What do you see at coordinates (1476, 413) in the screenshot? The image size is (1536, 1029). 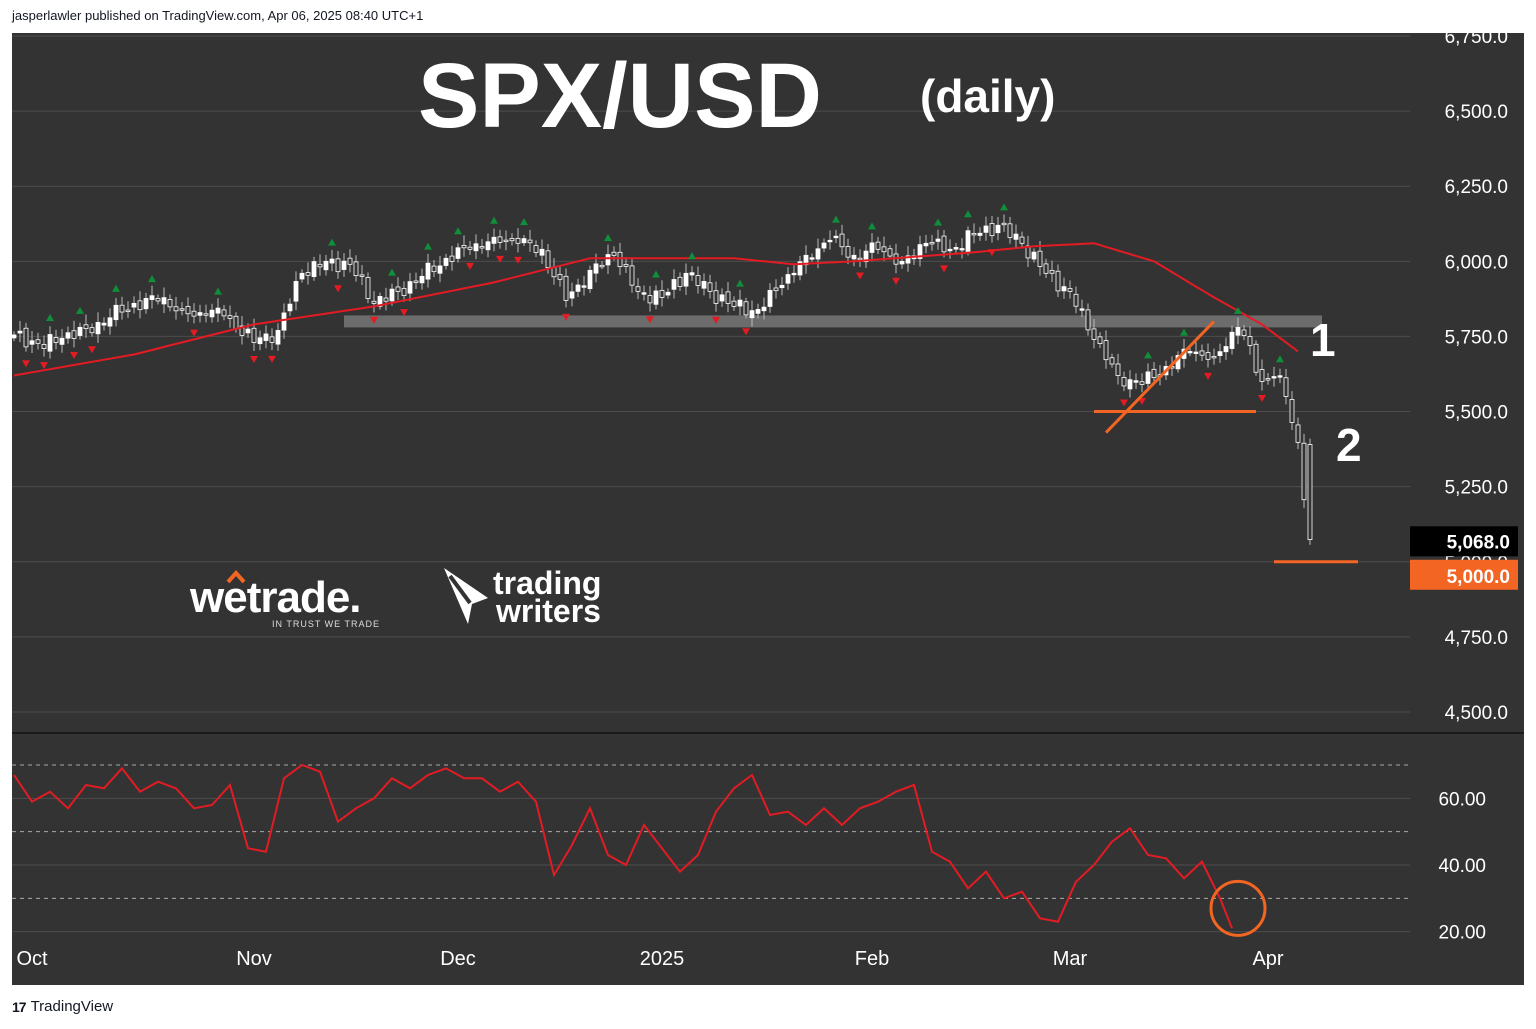 I see `price-tick-label: 5,500.0` at bounding box center [1476, 413].